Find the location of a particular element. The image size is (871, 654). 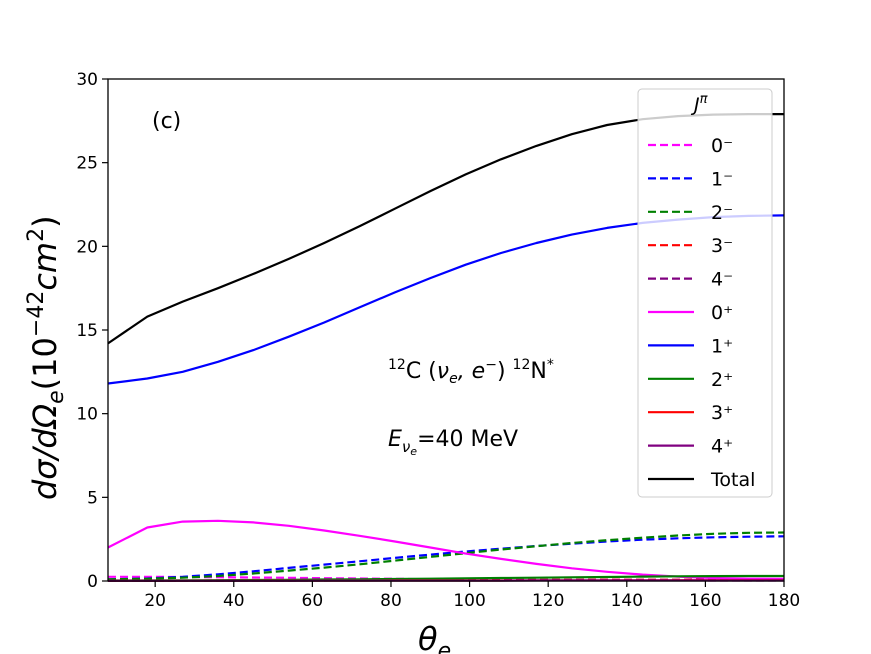

energy-nu-sub: e is located at coordinates (413, 451).